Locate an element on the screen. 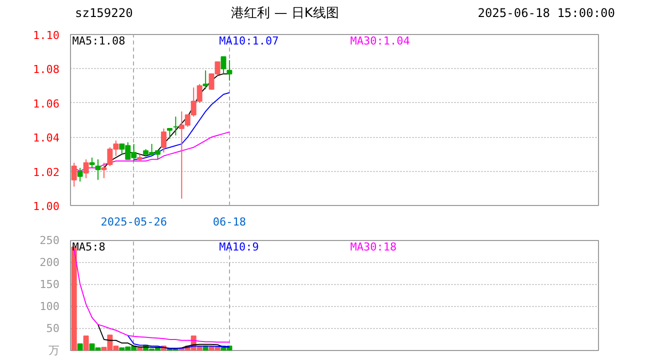 The width and height of the screenshot is (660, 360). y-tick-label: 250 is located at coordinates (50, 240).